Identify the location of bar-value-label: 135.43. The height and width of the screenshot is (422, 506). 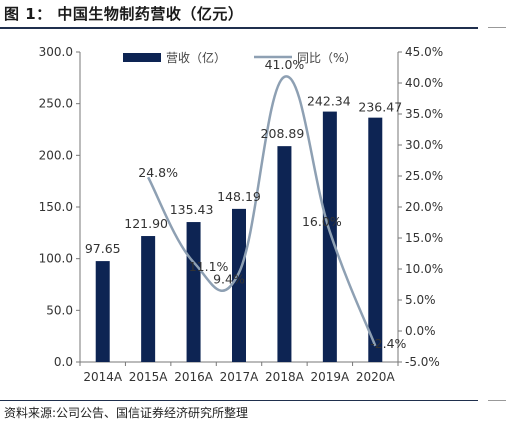
(192, 209).